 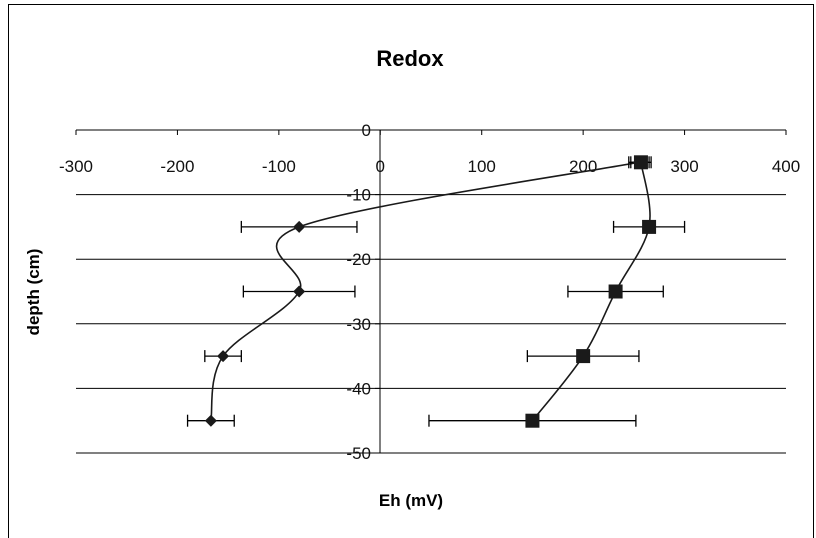 I want to click on y-tick-label: -20, so click(x=358, y=259).